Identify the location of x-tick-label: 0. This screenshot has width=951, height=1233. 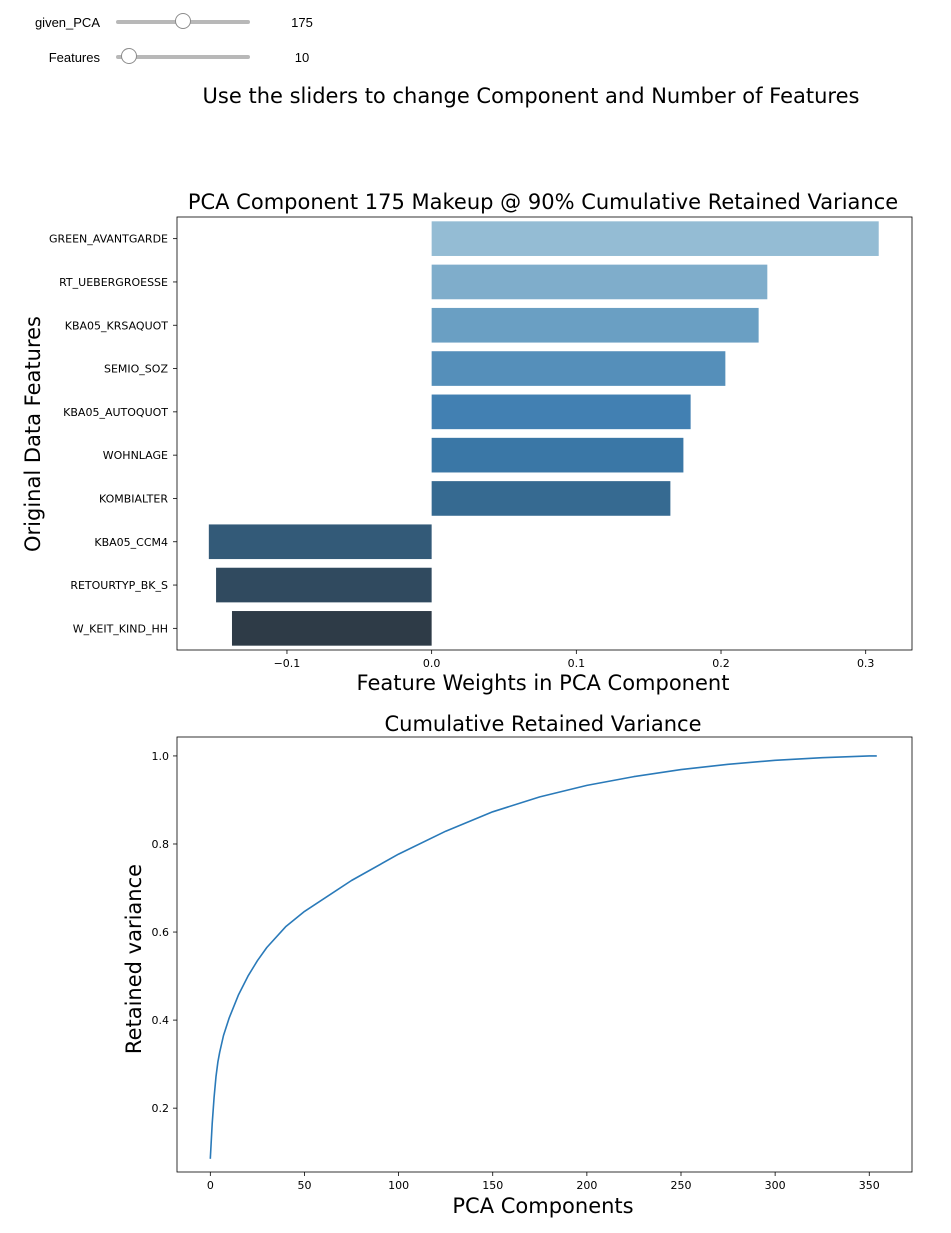
(210, 1185).